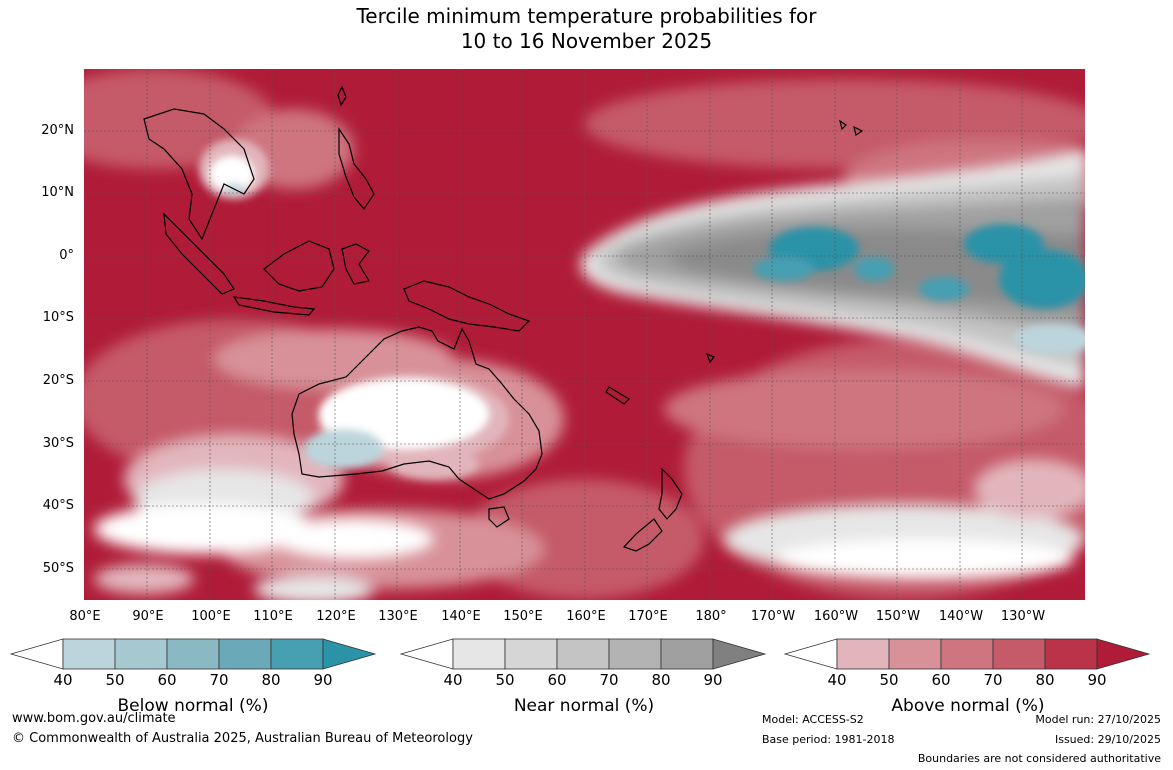 The image size is (1173, 770). I want to click on borneo-coast, so click(299, 266).